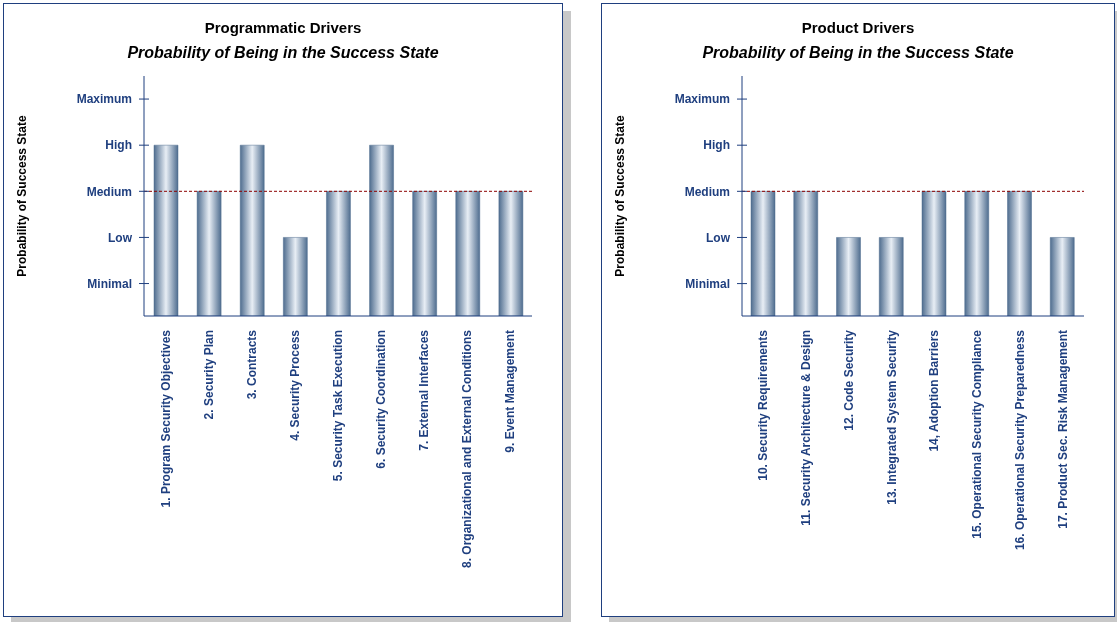  I want to click on x-tick-label: 14, Adoption Barriers, so click(934, 390).